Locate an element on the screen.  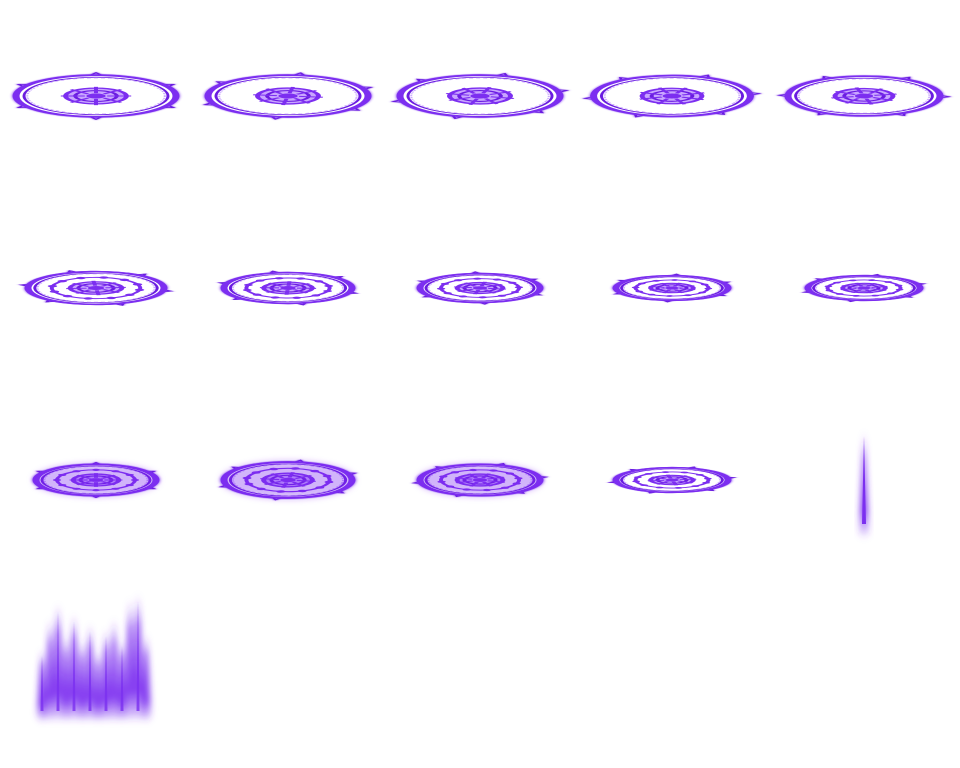
sprite-frame-5-graphic is located at coordinates (864, 96).